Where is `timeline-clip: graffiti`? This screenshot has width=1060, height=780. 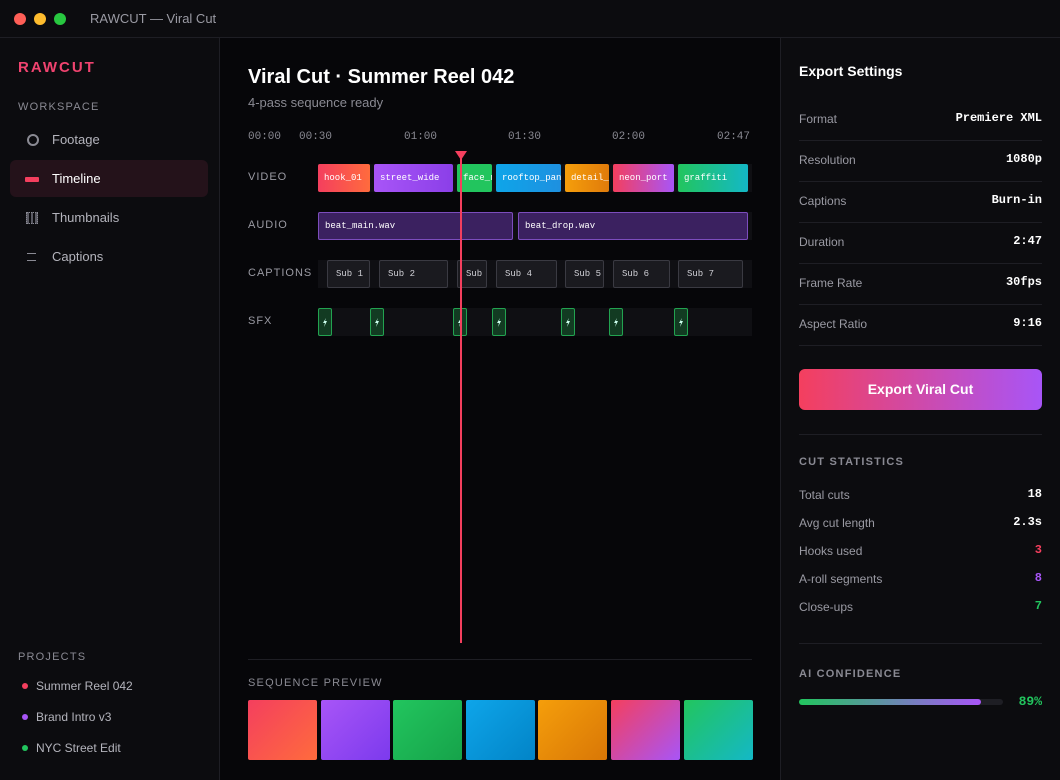 timeline-clip: graffiti is located at coordinates (713, 178).